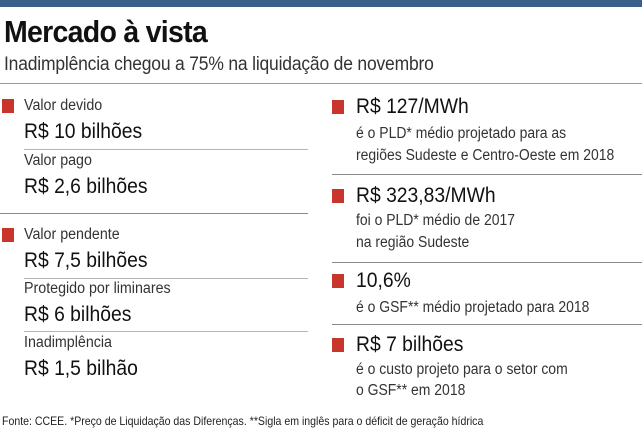 This screenshot has height=437, width=642. Describe the element at coordinates (78, 314) in the screenshot. I see `stat-value: R$ 6 bilhões` at that location.